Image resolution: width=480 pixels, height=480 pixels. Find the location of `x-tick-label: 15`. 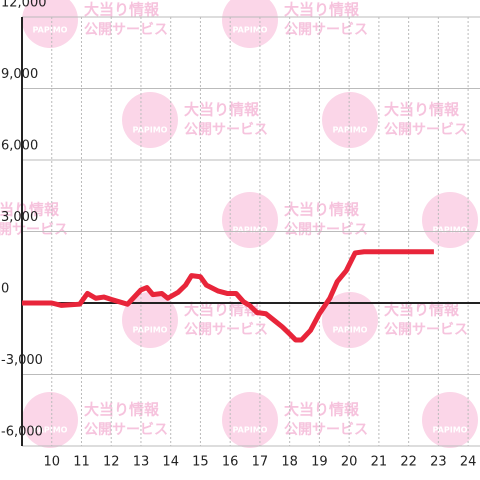

x-tick-label: 15 is located at coordinates (200, 462).